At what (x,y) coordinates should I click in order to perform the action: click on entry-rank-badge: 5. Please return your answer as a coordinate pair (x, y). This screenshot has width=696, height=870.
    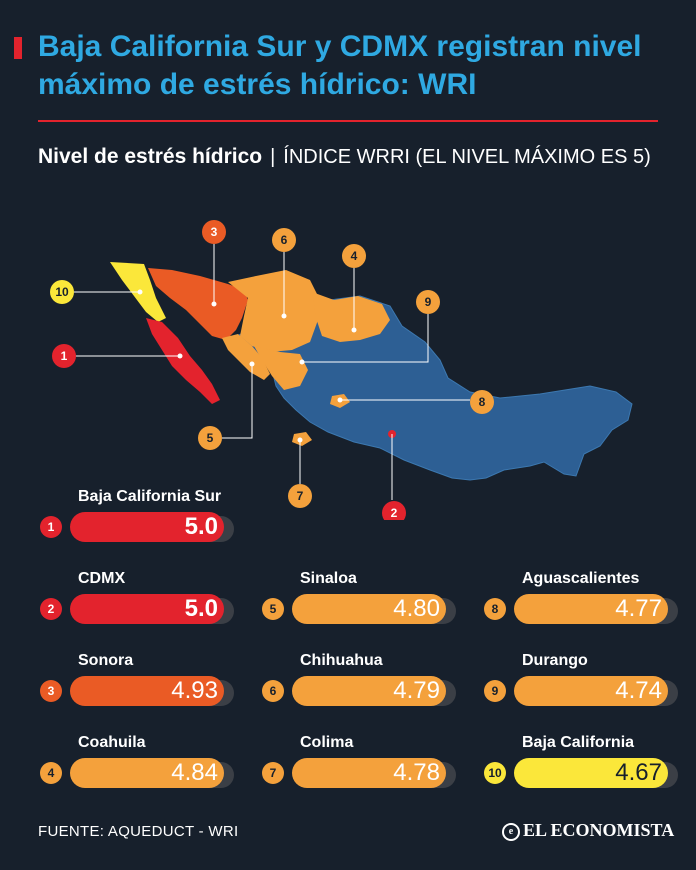
    Looking at the image, I should click on (273, 609).